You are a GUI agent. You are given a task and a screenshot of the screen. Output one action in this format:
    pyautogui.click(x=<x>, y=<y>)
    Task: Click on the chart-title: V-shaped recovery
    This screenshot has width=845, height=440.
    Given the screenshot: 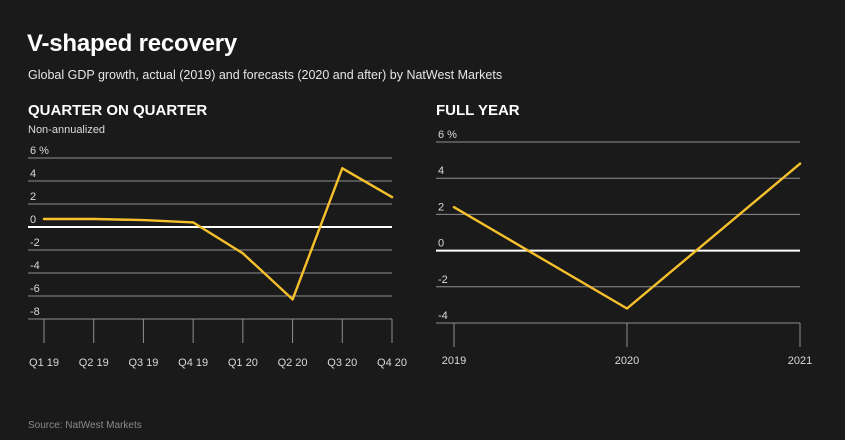 What is the action you would take?
    pyautogui.click(x=132, y=43)
    